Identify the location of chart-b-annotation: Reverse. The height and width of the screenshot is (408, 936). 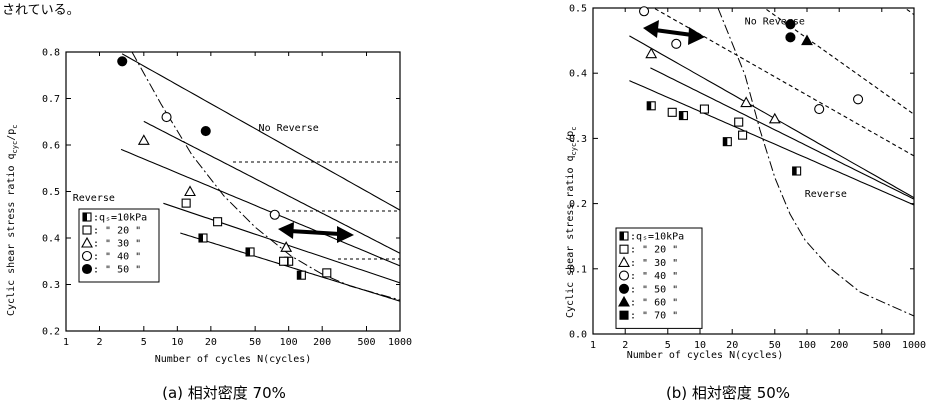
(826, 194).